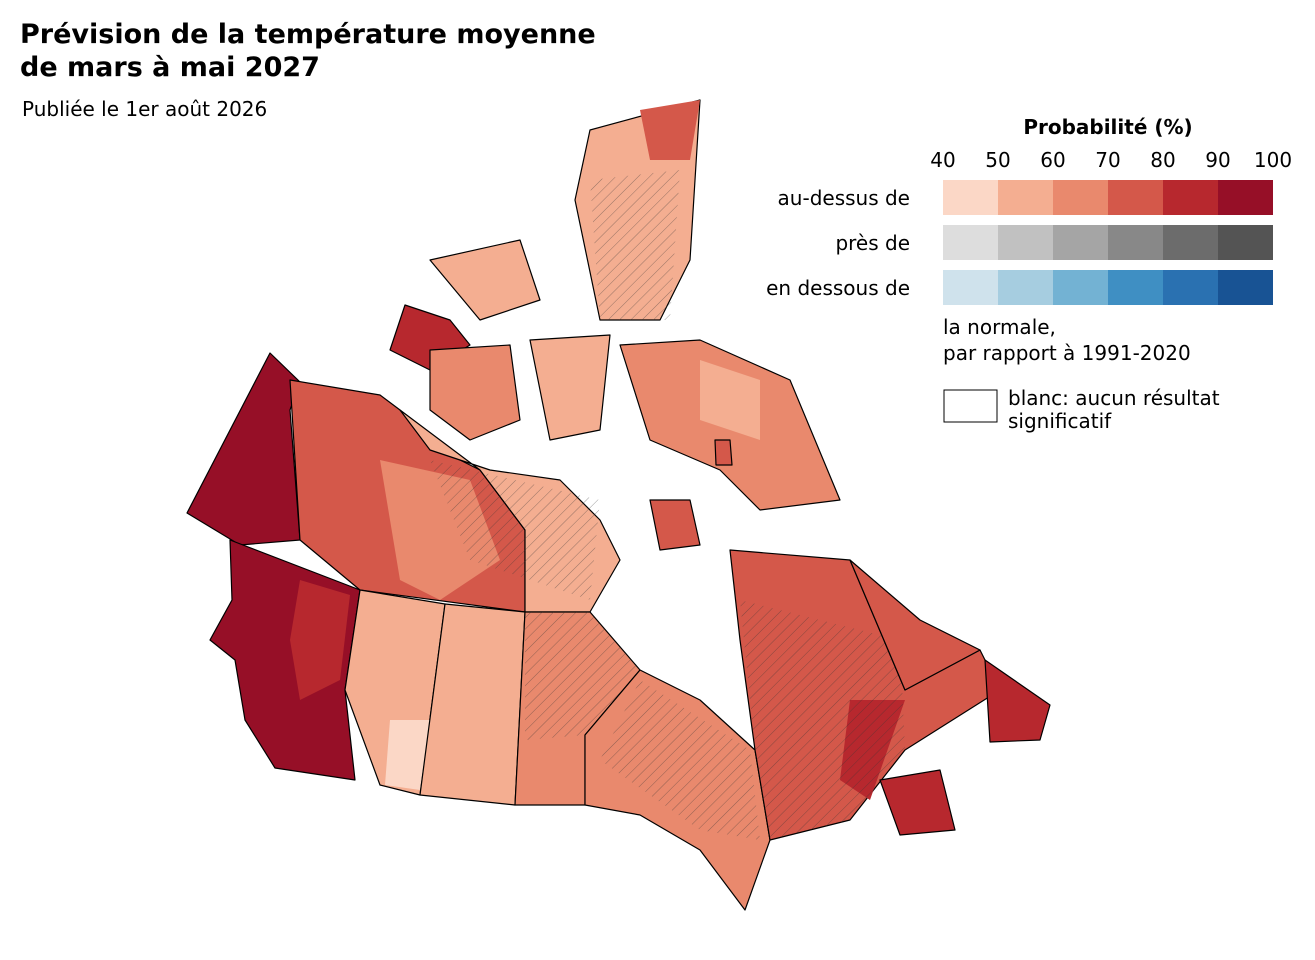 This screenshot has width=1315, height=960. Describe the element at coordinates (838, 288) in the screenshot. I see `legend-row-label: en dessous de` at that location.